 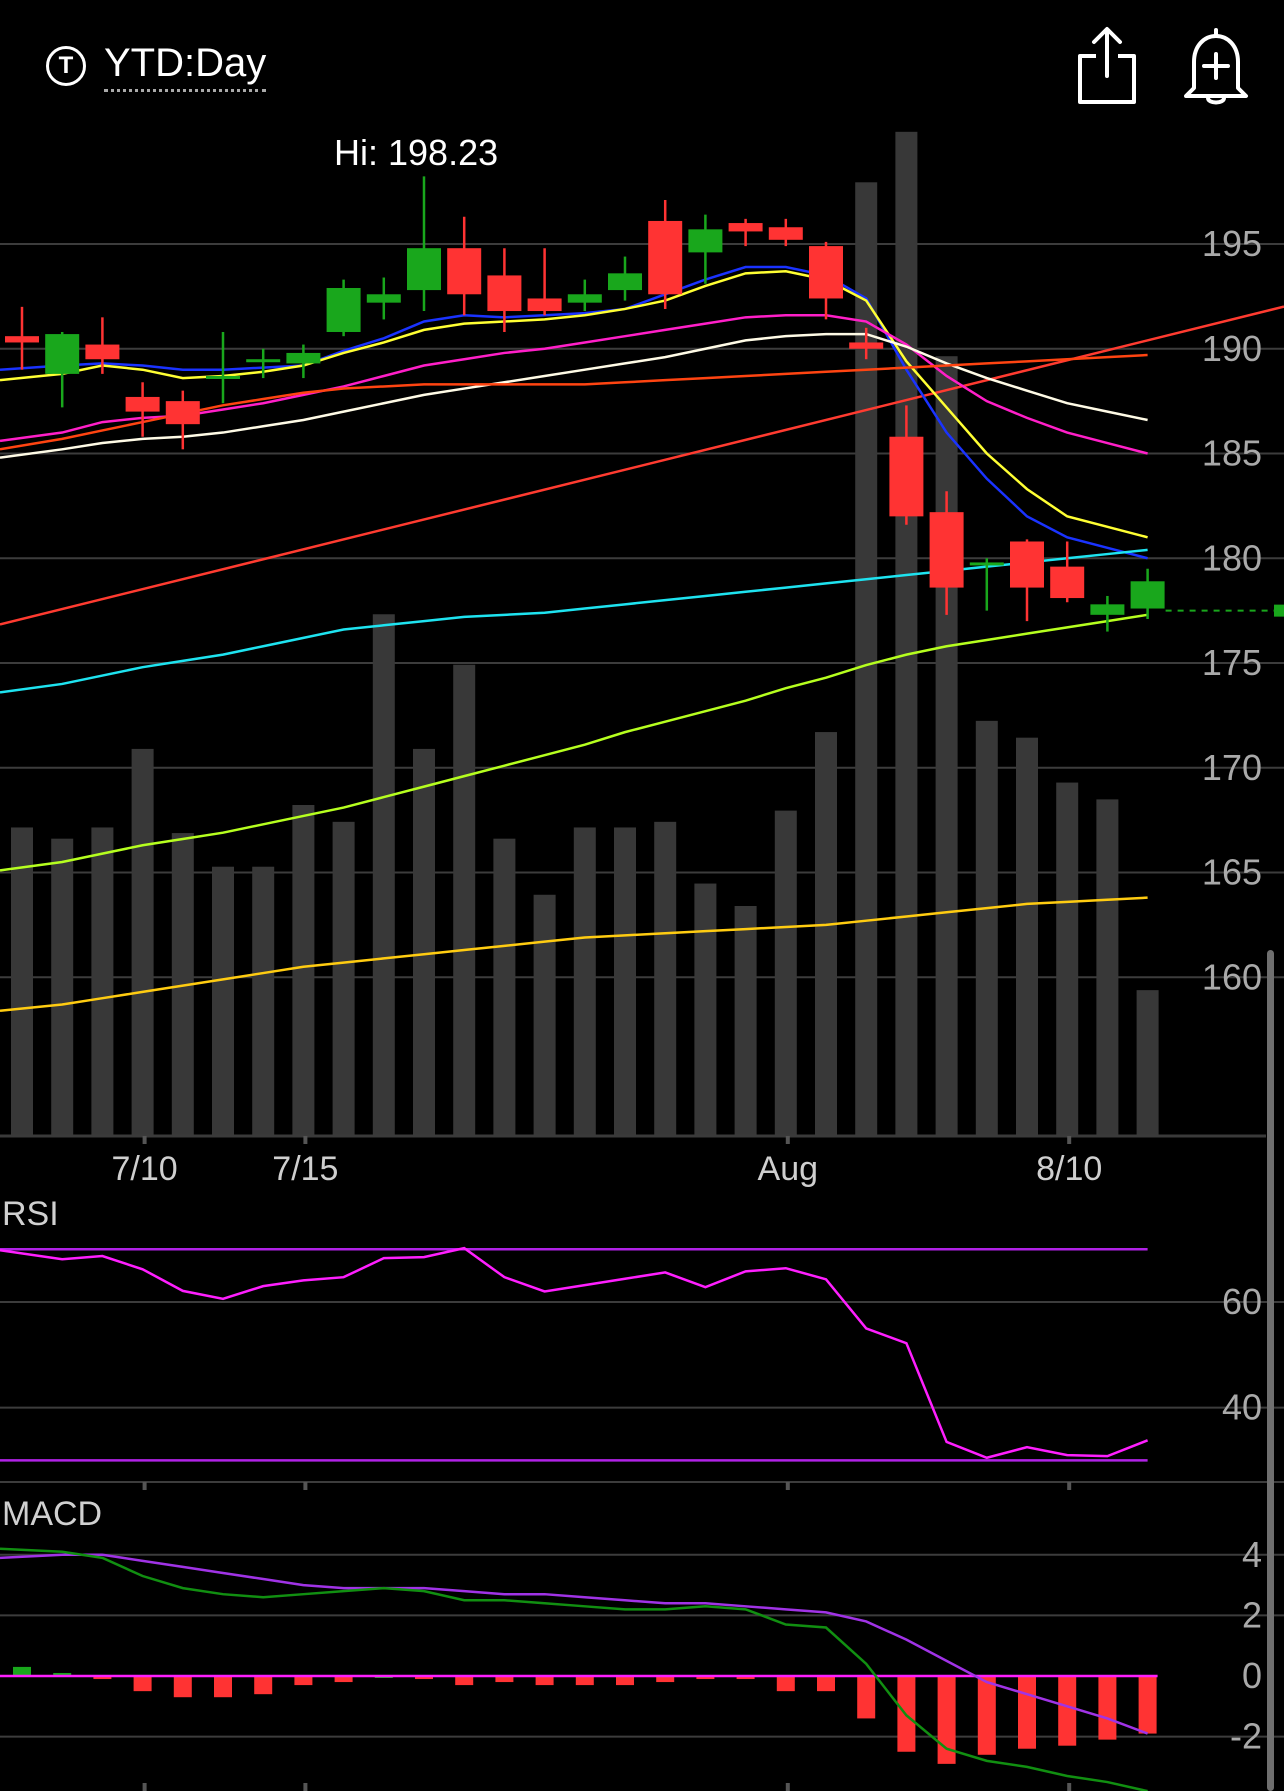 I want to click on share-icon, so click(x=1107, y=66).